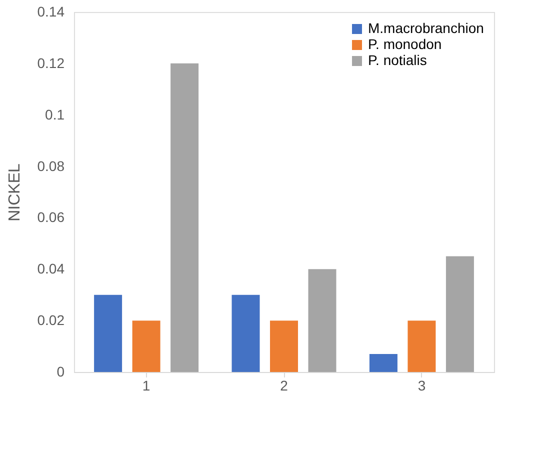  What do you see at coordinates (51, 166) in the screenshot?
I see `y-tick-label: 0.08` at bounding box center [51, 166].